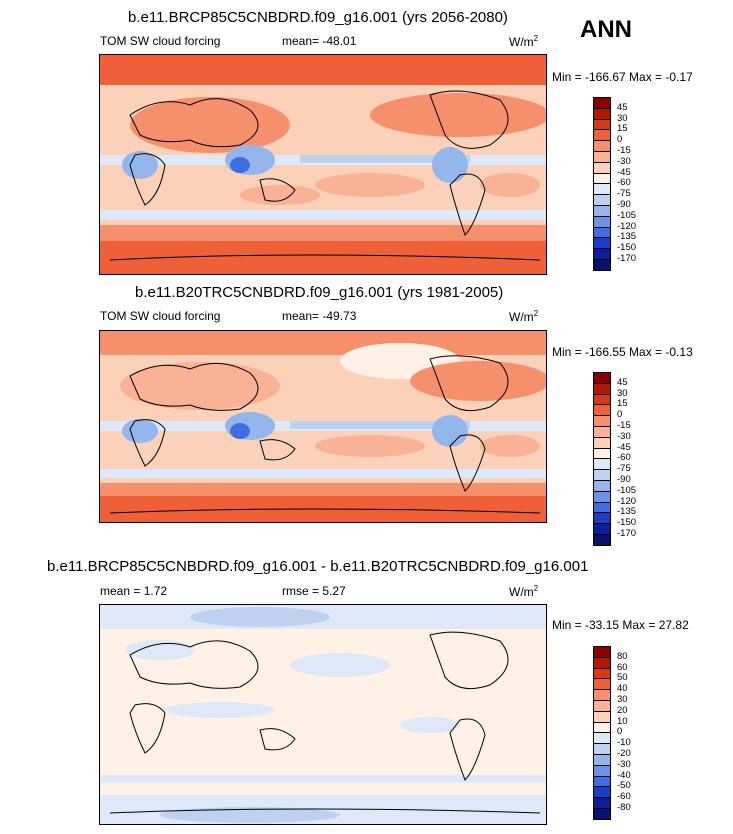 This screenshot has width=733, height=834. What do you see at coordinates (622, 678) in the screenshot?
I see `colorbar-label: 50` at bounding box center [622, 678].